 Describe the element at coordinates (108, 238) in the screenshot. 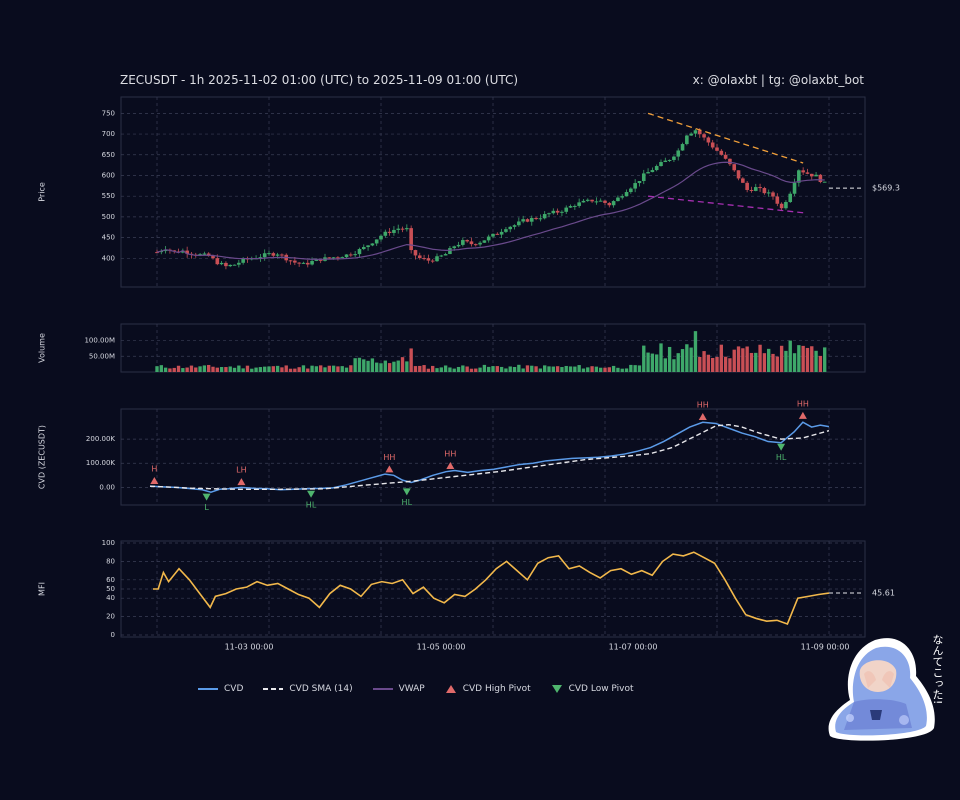

I see `price-tick-label-1: 450` at that location.